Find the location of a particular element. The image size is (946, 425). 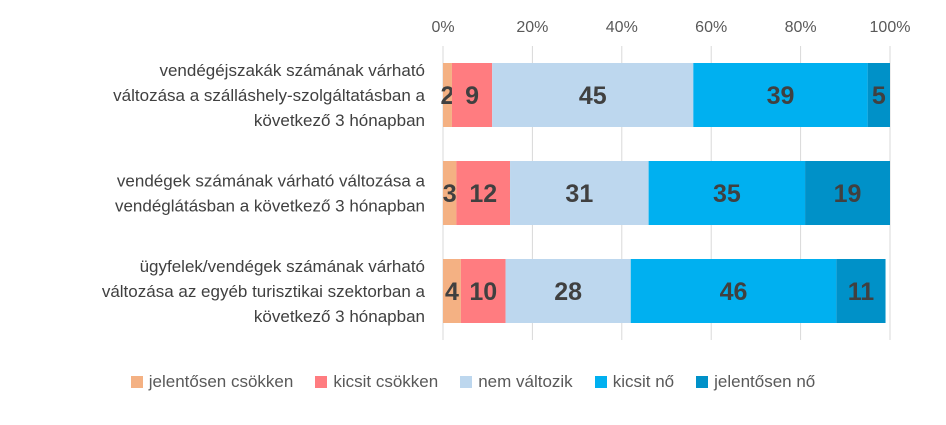

data-label: 31 is located at coordinates (579, 194).